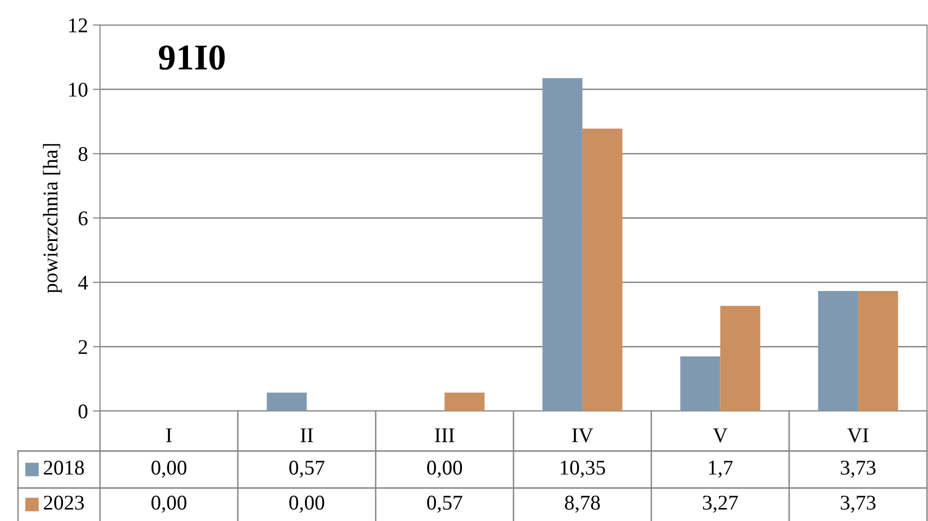  I want to click on y-tick-label: 6, so click(83, 218).